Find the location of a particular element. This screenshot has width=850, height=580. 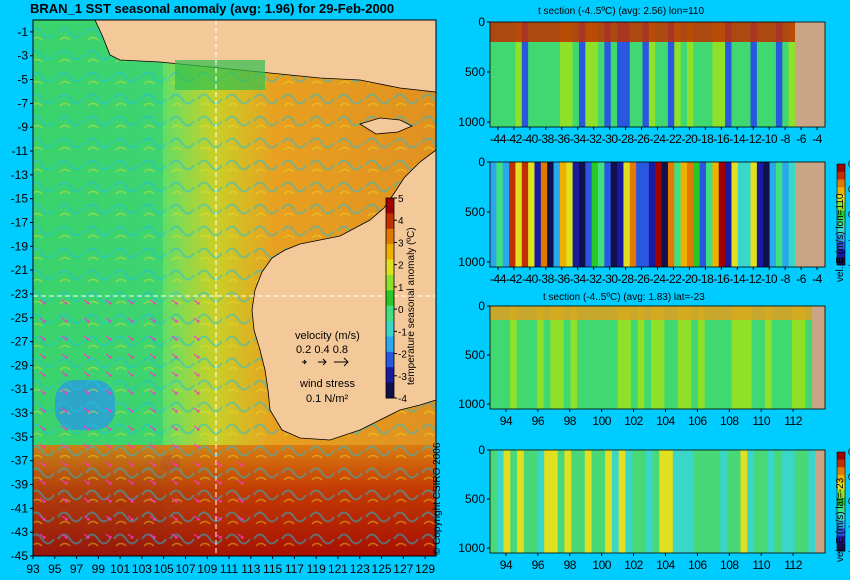

section-x-tick-label: -4 is located at coordinates (817, 139).